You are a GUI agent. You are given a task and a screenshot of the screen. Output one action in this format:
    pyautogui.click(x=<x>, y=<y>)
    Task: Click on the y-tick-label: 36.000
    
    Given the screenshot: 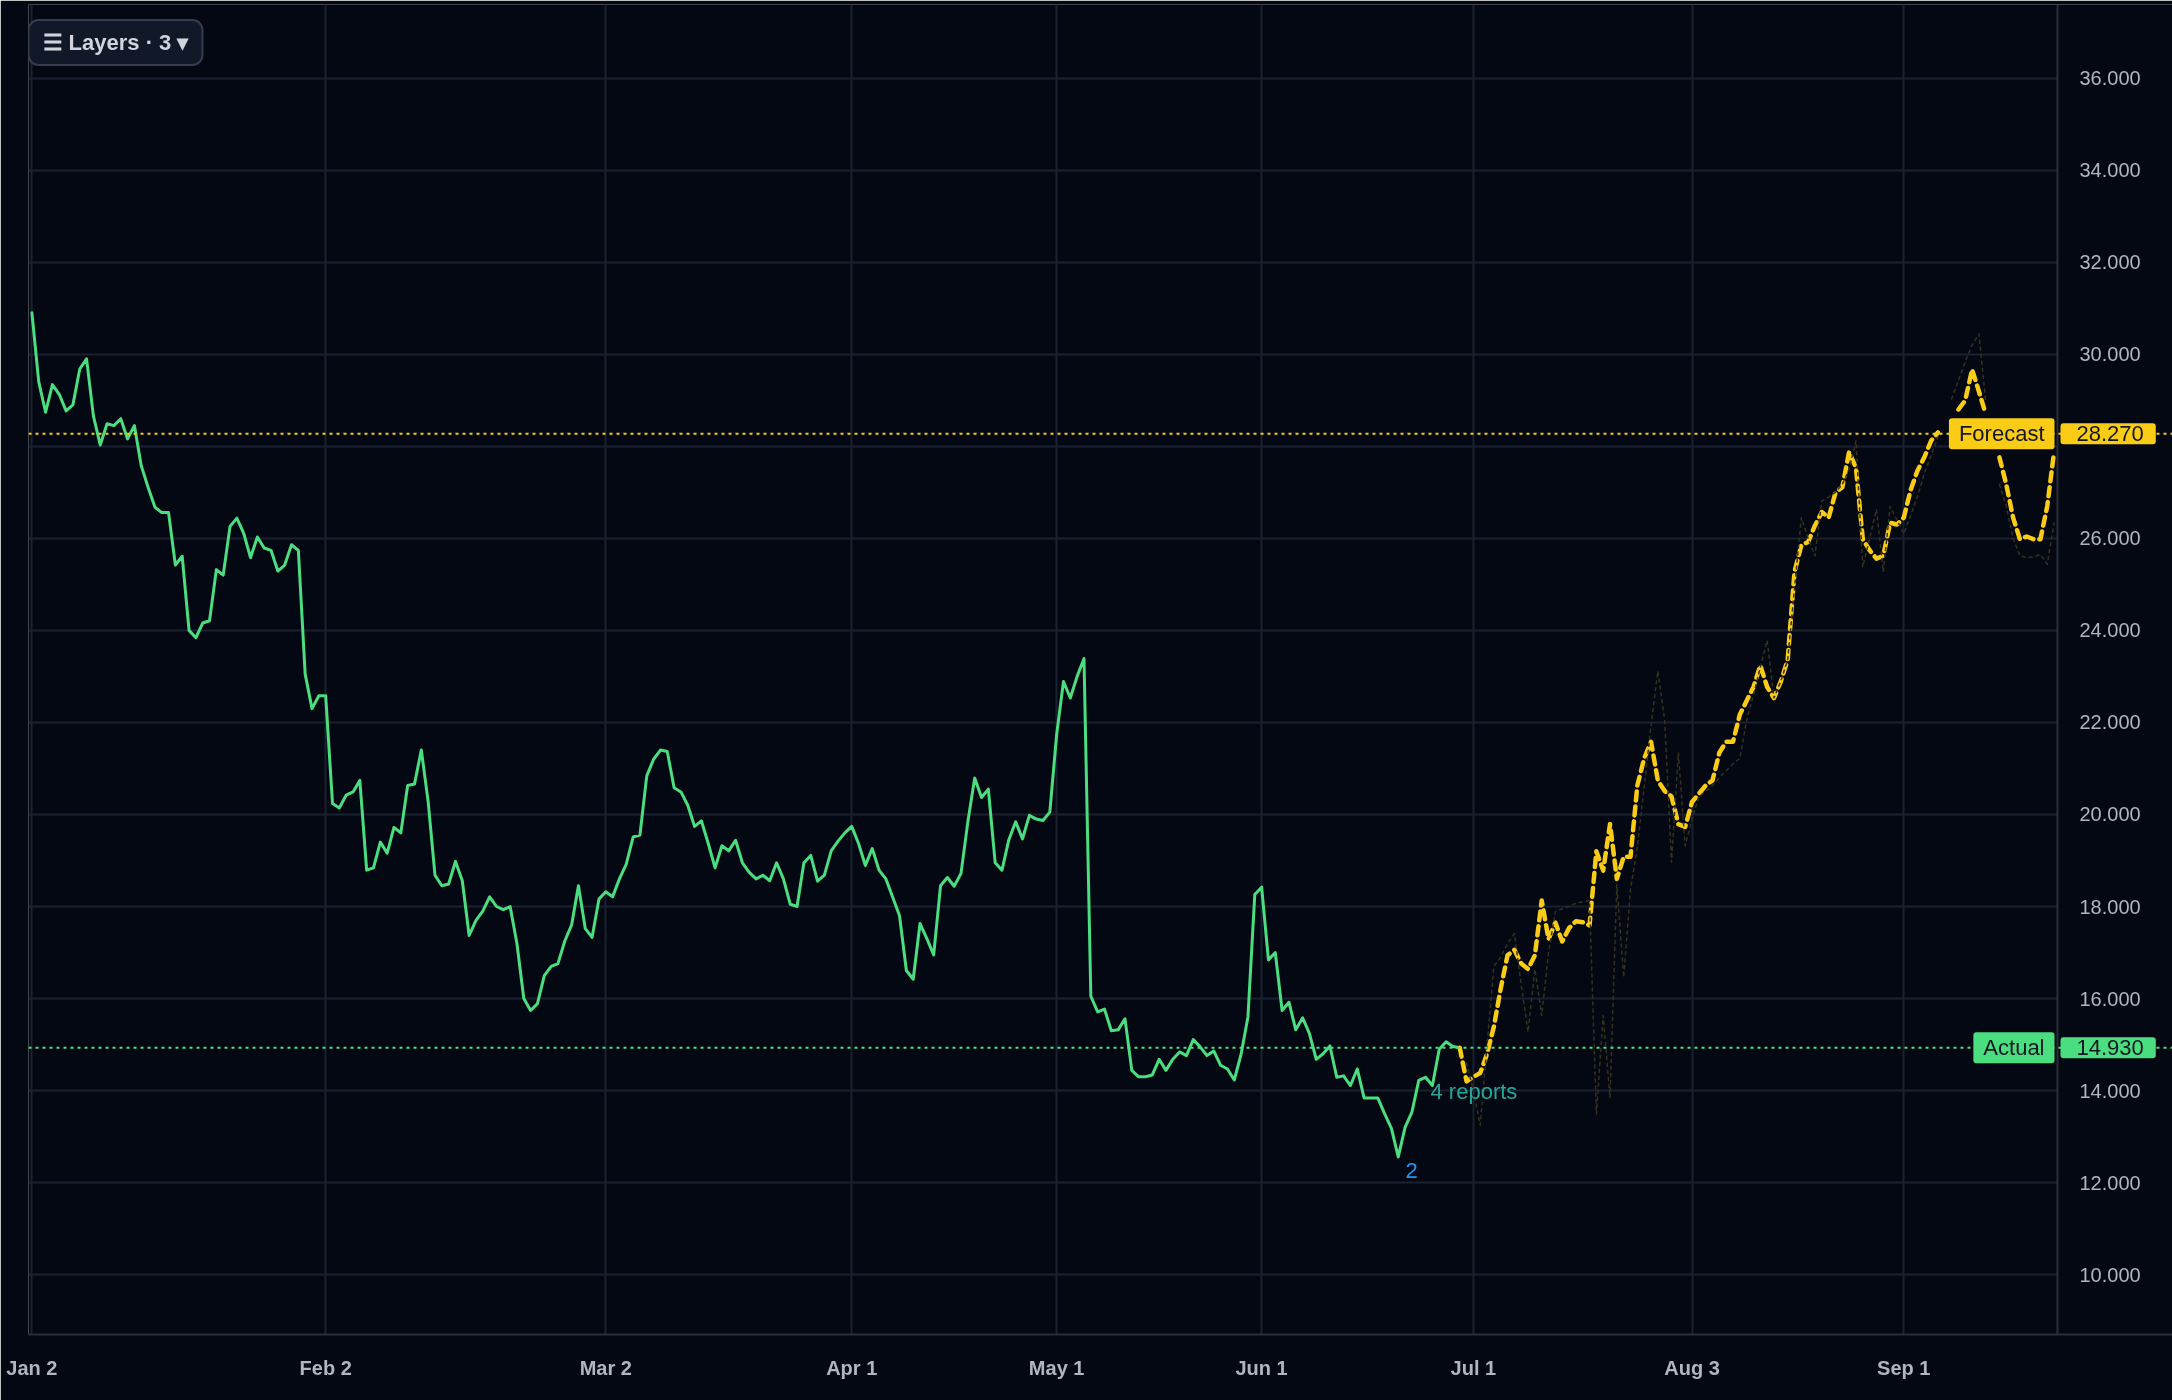 What is the action you would take?
    pyautogui.click(x=2110, y=78)
    